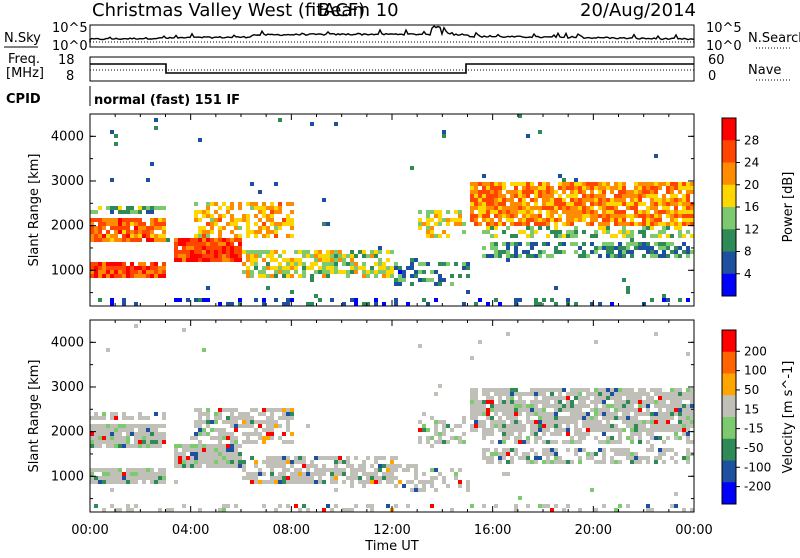 This screenshot has width=800, height=558. Describe the element at coordinates (748, 252) in the screenshot. I see `colorbar-tick-label: 8` at that location.